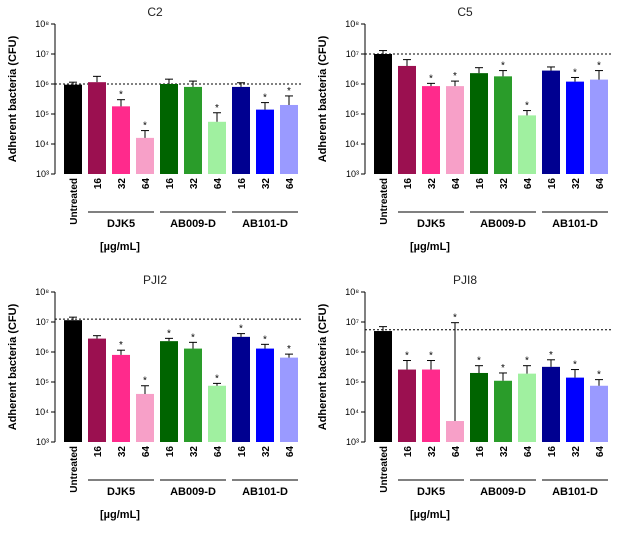 The width and height of the screenshot is (620, 536). Describe the element at coordinates (465, 12) in the screenshot. I see `chart-title: C5` at that location.